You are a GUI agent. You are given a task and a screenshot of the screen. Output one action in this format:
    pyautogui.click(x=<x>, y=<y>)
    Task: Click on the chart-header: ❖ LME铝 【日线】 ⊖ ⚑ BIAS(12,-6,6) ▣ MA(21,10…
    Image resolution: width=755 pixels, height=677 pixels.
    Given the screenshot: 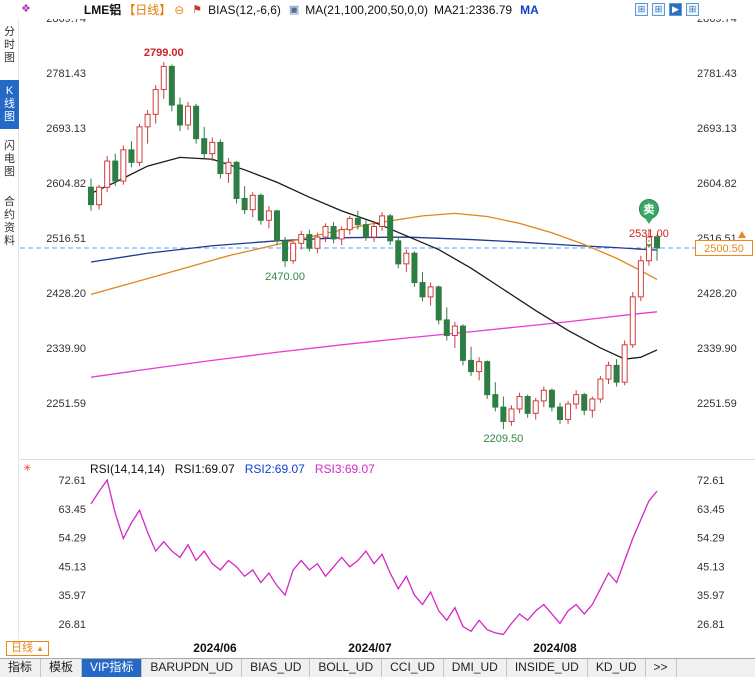 What is the action you would take?
    pyautogui.click(x=377, y=9)
    